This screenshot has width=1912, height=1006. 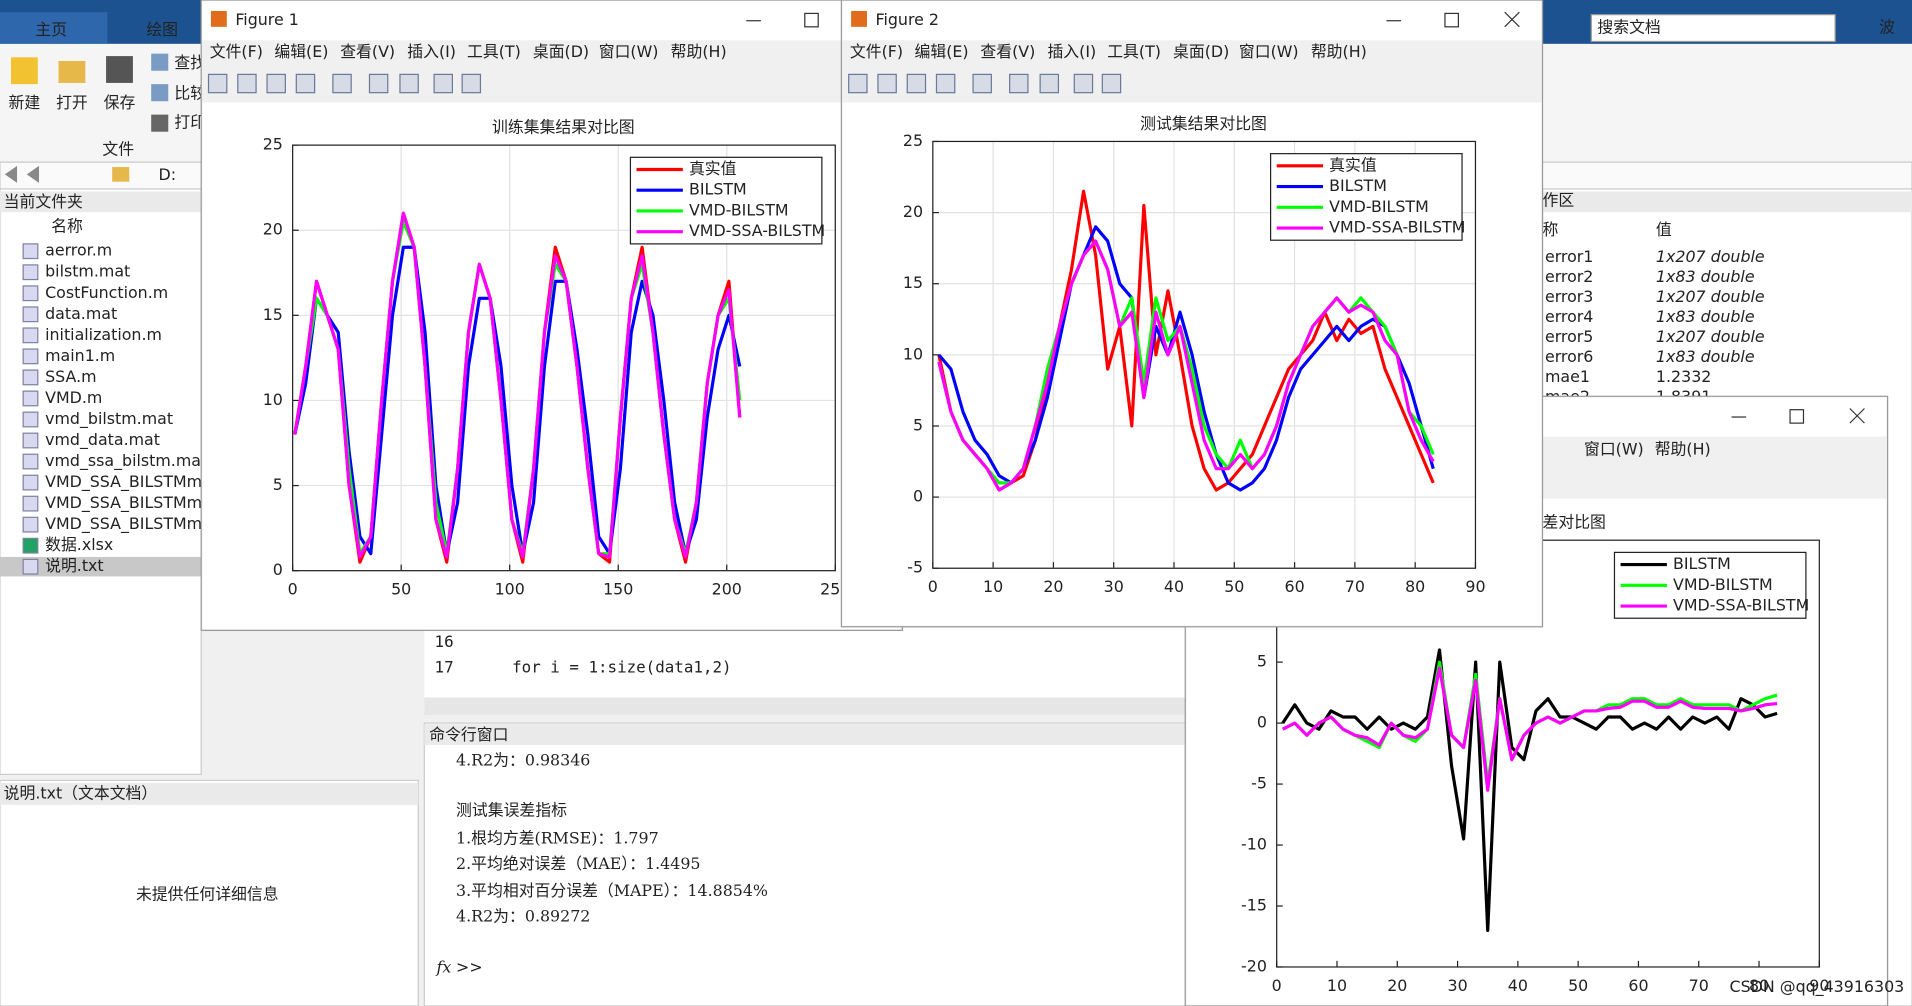 I want to click on legend-label: VMD-SSA-BILSTM, so click(x=1741, y=605).